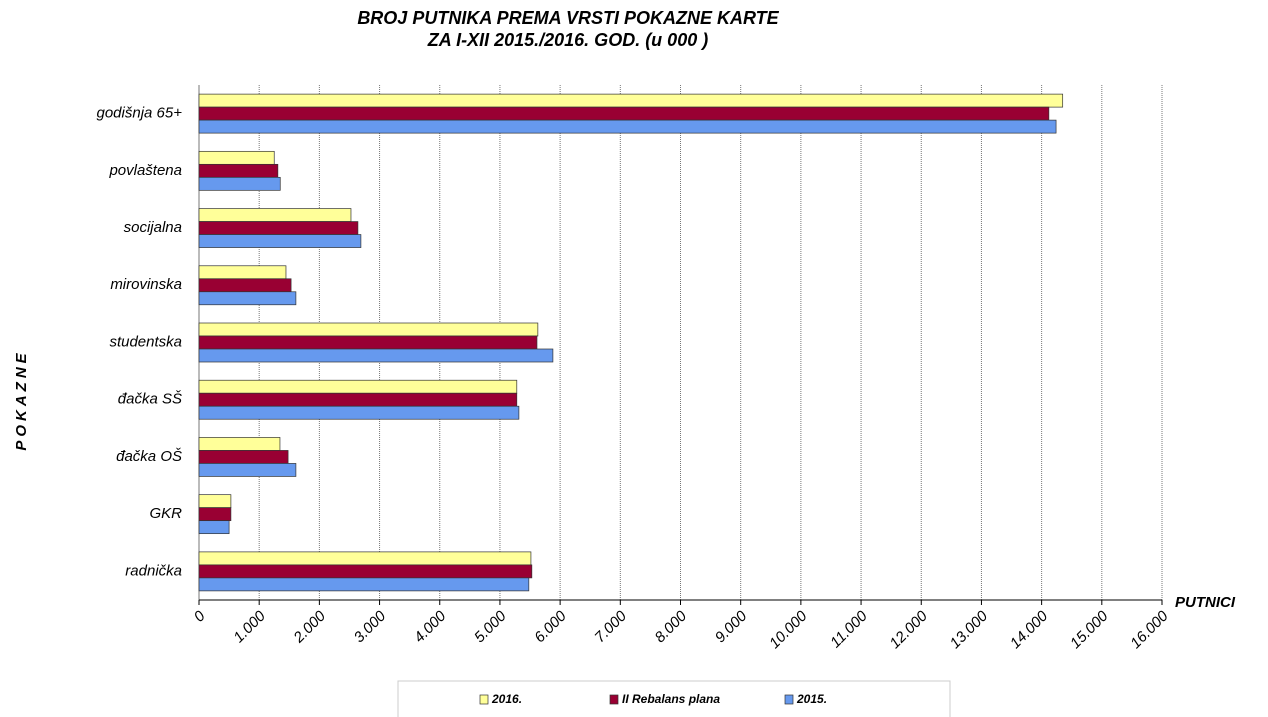 The image size is (1268, 717). I want to click on chart-subtitle: ZA I-XII 2015./2016. GOD. (u 000 ), so click(567, 40).